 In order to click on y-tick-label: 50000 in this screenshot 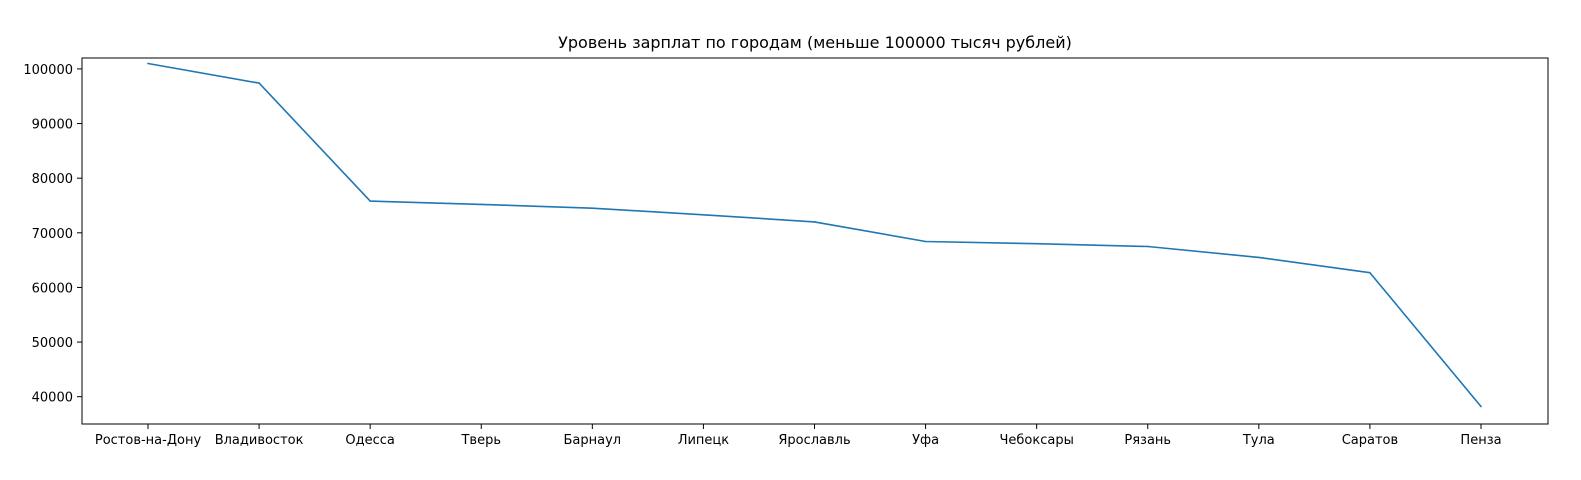, I will do `click(52, 343)`.